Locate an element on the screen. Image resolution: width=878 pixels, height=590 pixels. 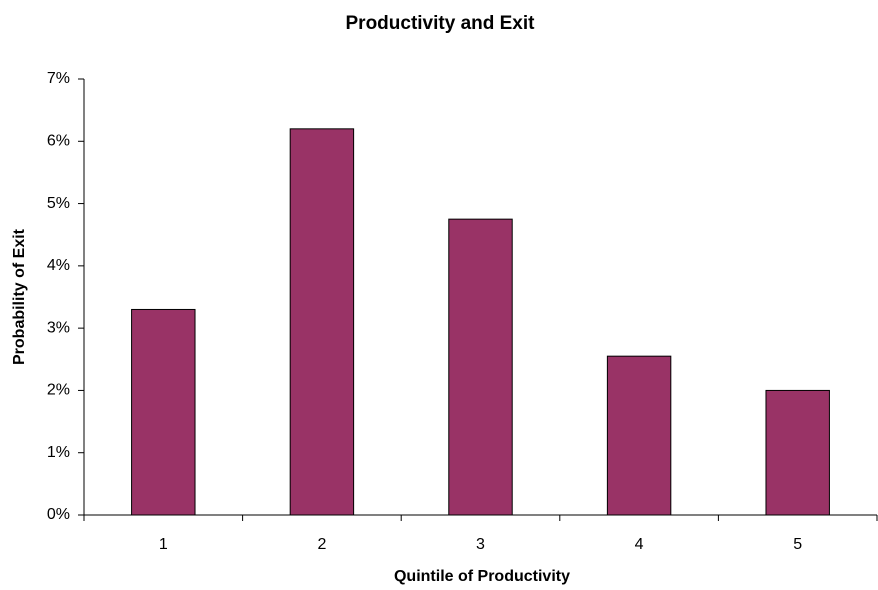
x-tick-label: 2 is located at coordinates (321, 544).